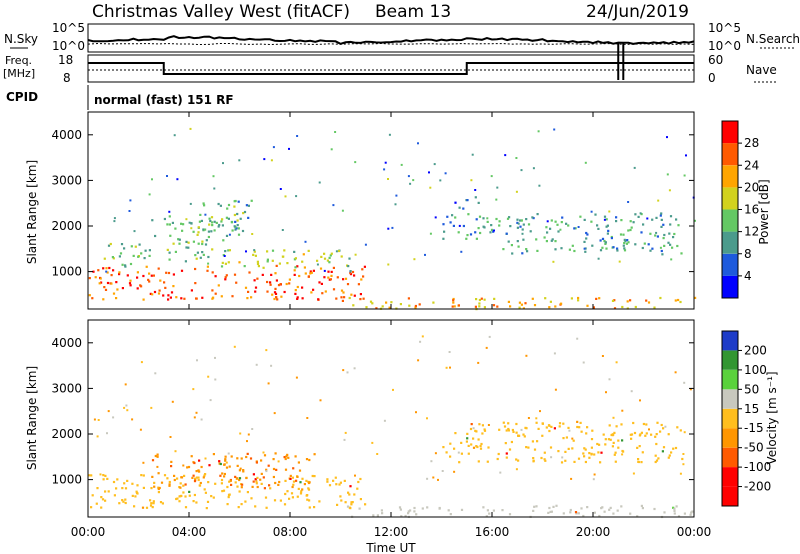 Image resolution: width=800 pixels, height=554 pixels. What do you see at coordinates (88, 532) in the screenshot?
I see `x-tick-label: 00:00` at bounding box center [88, 532].